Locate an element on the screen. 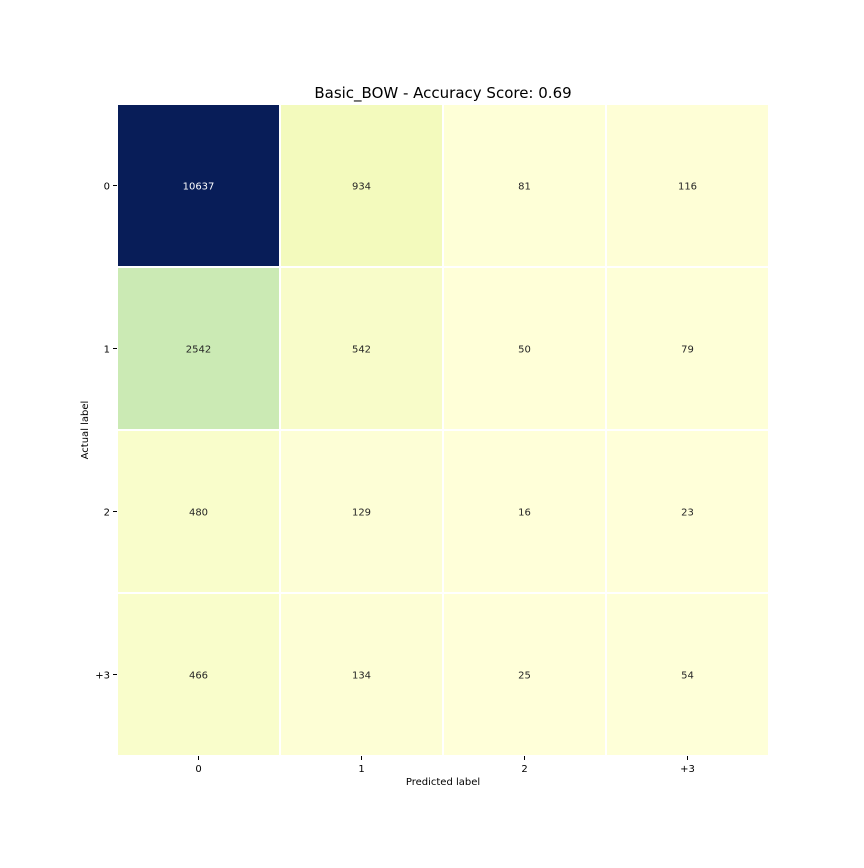  cell-value-r2-c3: 23 is located at coordinates (687, 513).